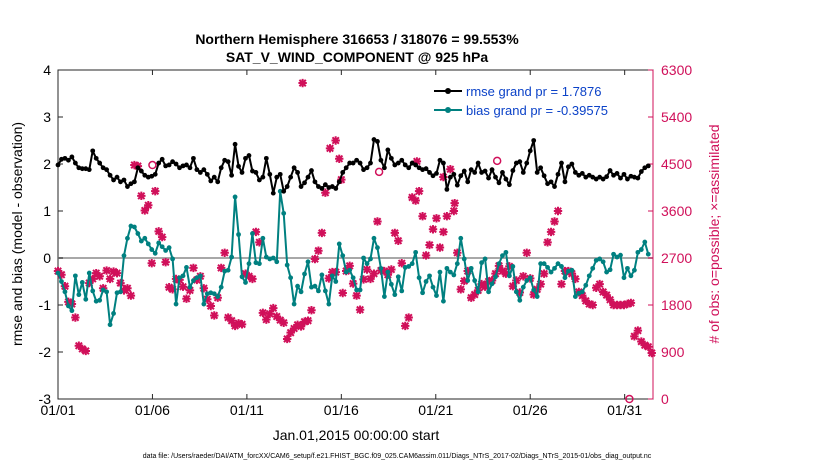 This screenshot has width=830, height=470. I want to click on left-y-tick-label: 3, so click(47, 117).